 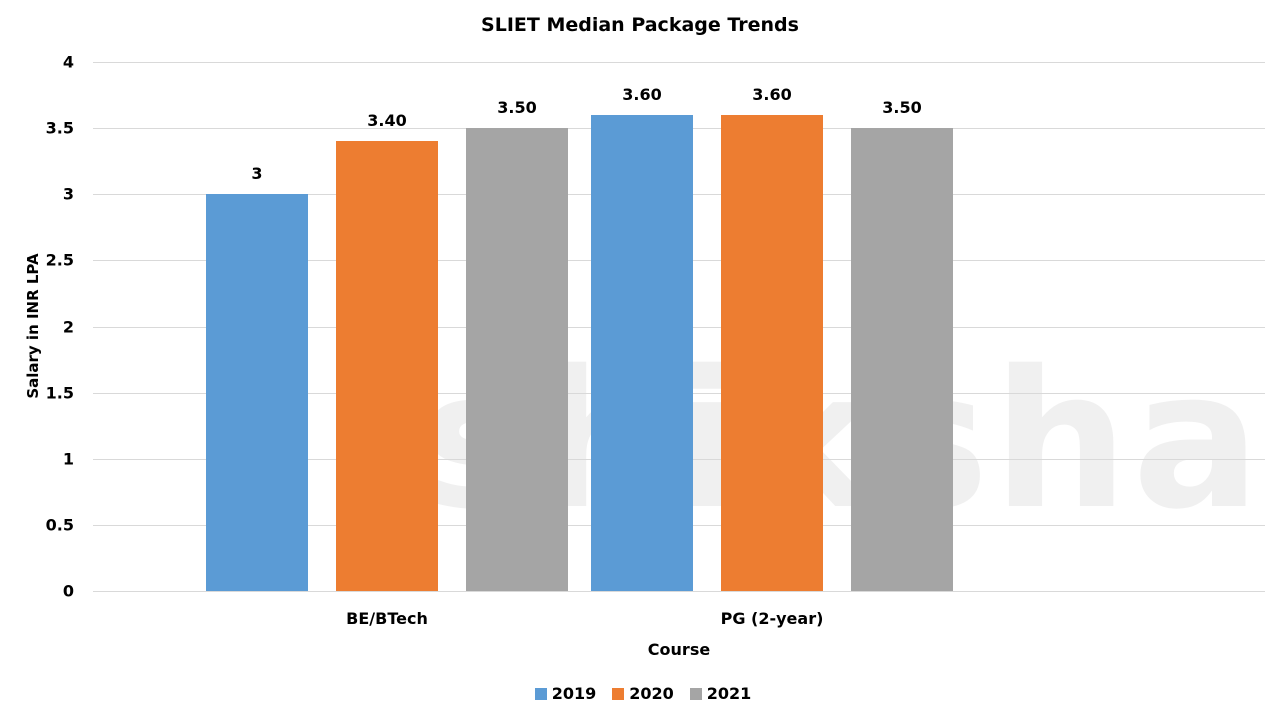 I want to click on legend: 2019 2020 2021, so click(x=640, y=693).